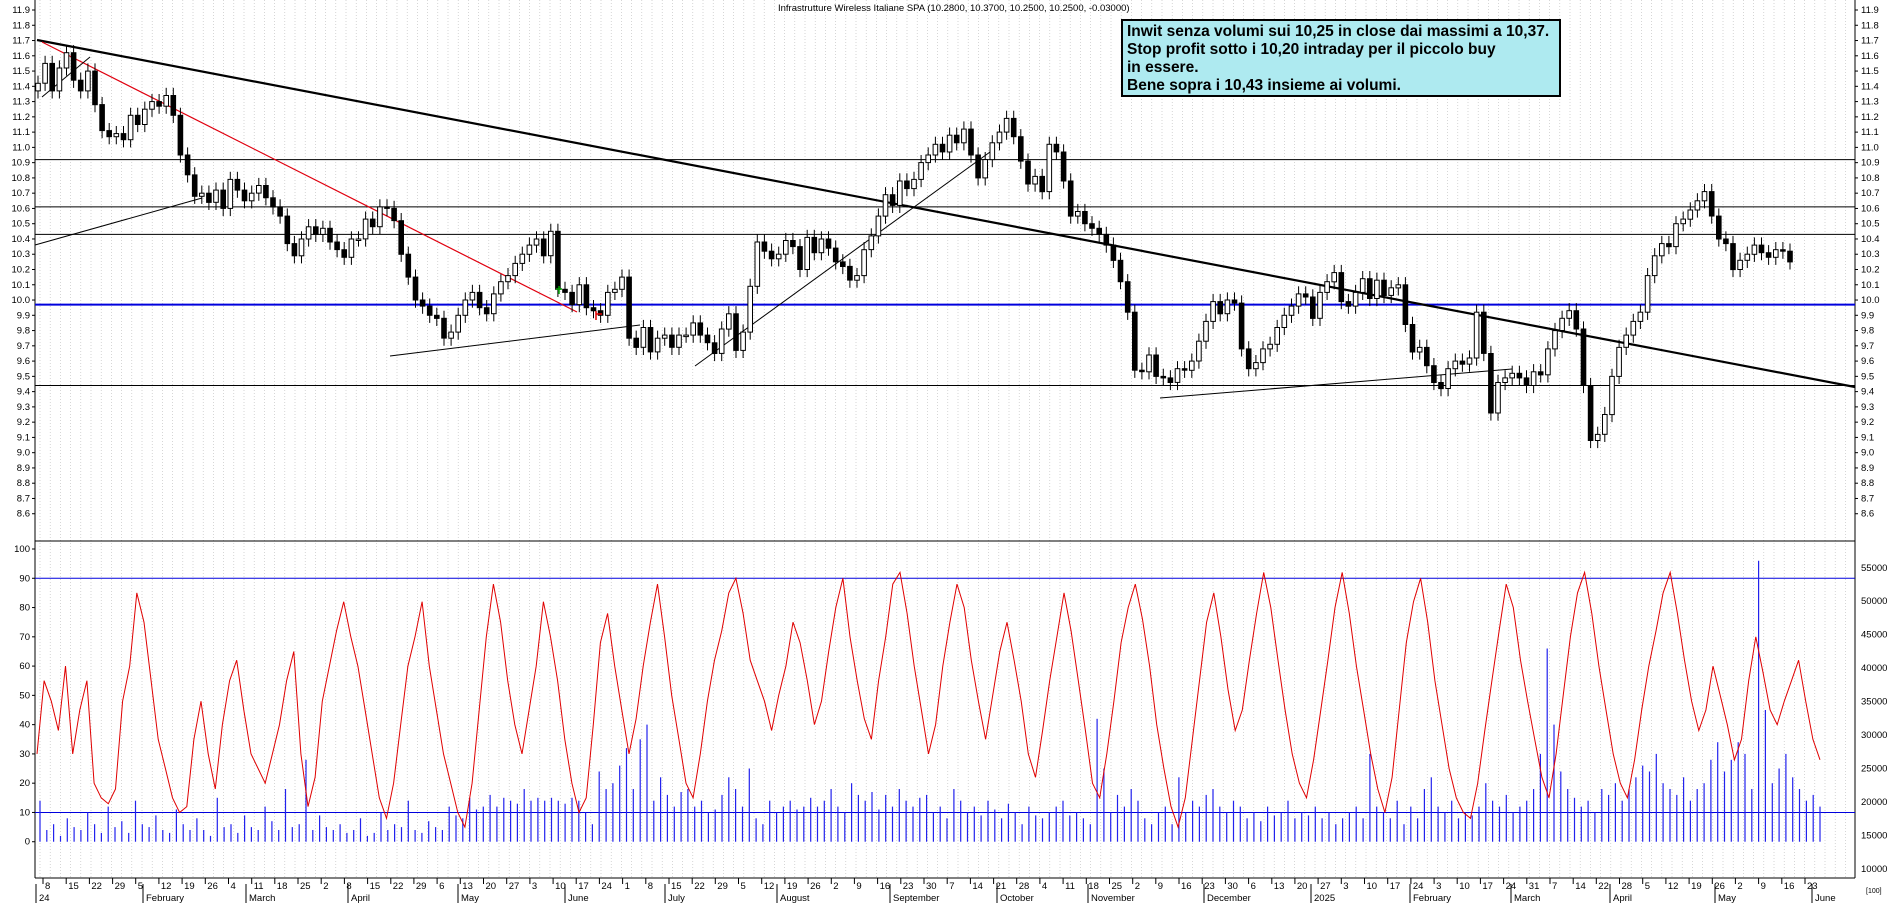 This screenshot has width=1890, height=903. I want to click on x-tick-label: 9, so click(858, 886).